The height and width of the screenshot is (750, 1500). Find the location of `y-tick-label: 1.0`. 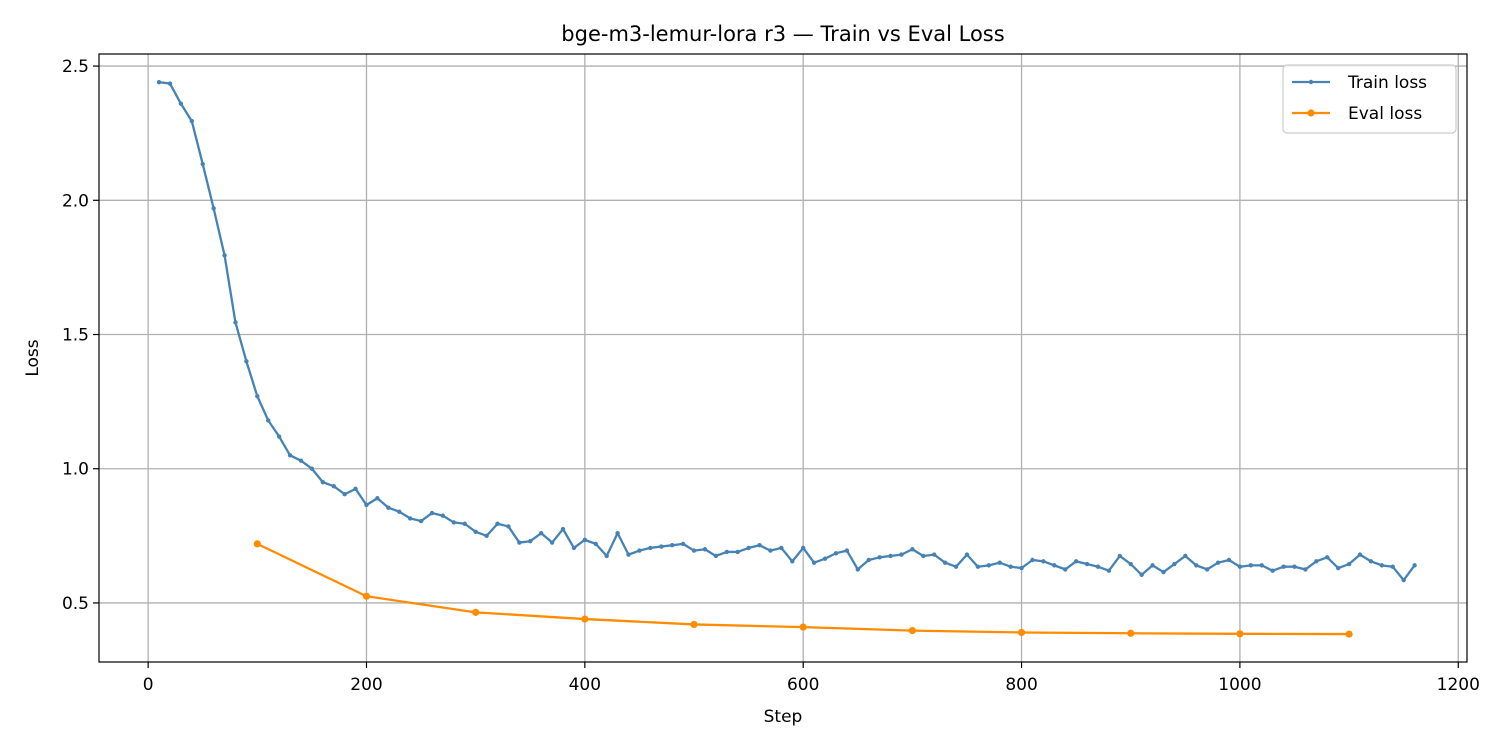

y-tick-label: 1.0 is located at coordinates (75, 470).